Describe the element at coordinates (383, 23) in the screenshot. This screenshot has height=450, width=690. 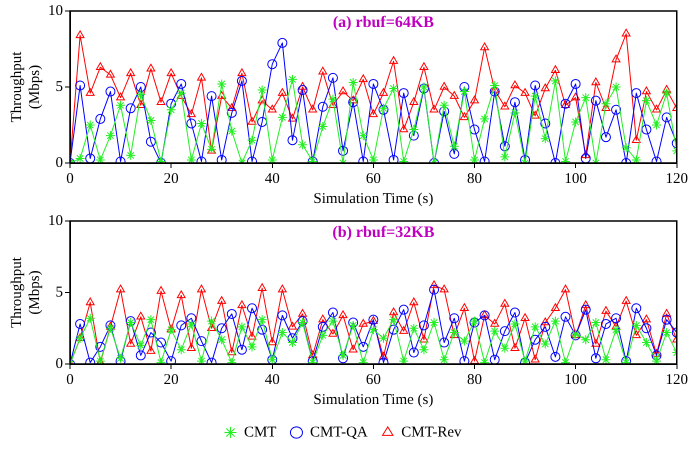
I see `chart-title: (a) rbuf=64KB` at that location.